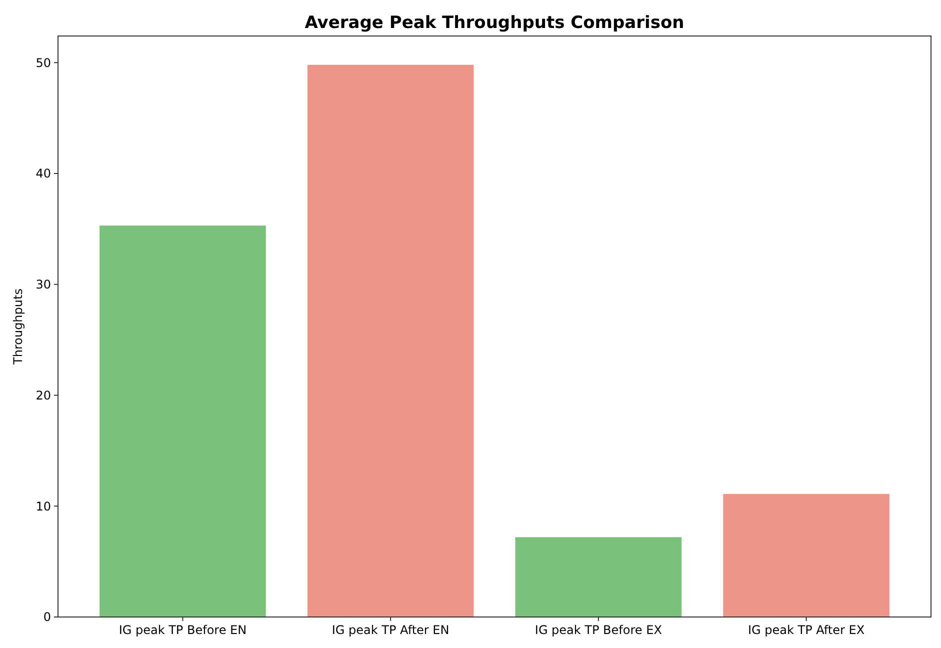 This screenshot has height=648, width=941. I want to click on chart-title: Average Peak Throughputs Comparison, so click(494, 23).